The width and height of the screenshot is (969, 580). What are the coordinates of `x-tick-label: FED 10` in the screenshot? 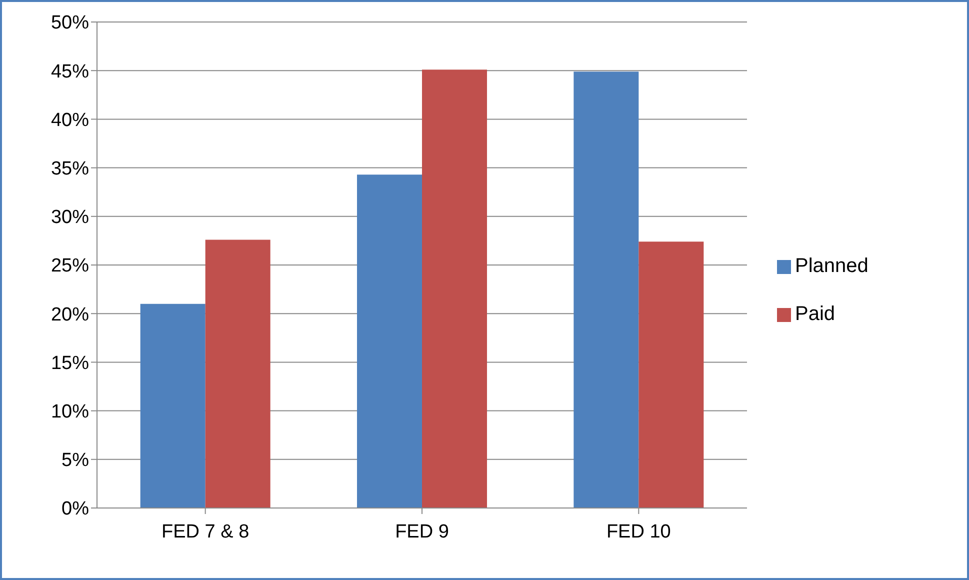 It's located at (638, 531).